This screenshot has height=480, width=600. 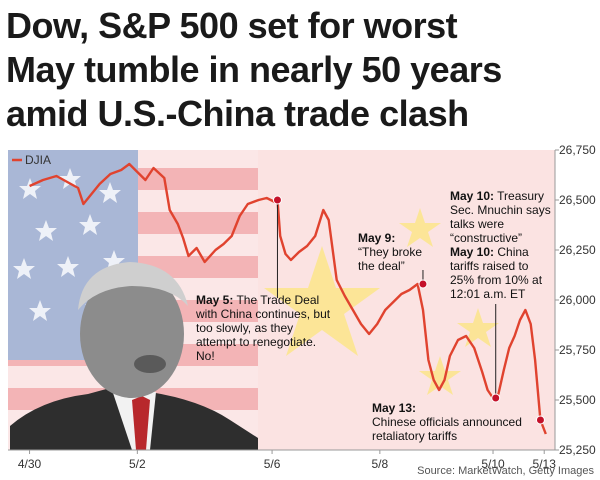 What do you see at coordinates (232, 25) in the screenshot?
I see `headline-line-1: Dow, S&P 500 set for worst` at bounding box center [232, 25].